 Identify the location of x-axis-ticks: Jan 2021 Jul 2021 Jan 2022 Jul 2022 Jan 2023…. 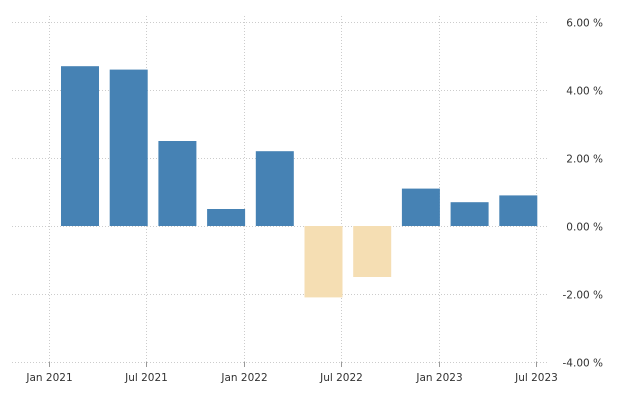
(291, 373).